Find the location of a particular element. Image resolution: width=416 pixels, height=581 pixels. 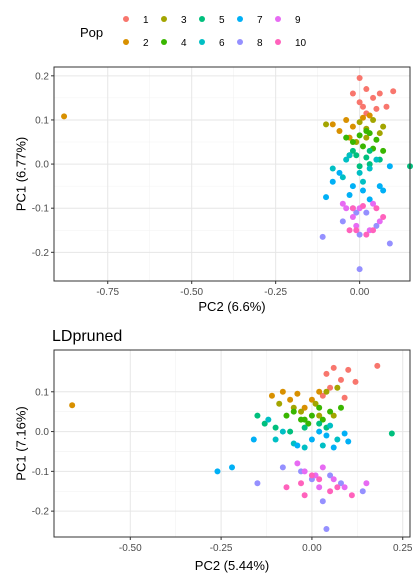

panel-top-y-axis-title: PC1 (6.77%) is located at coordinates (21, 174).